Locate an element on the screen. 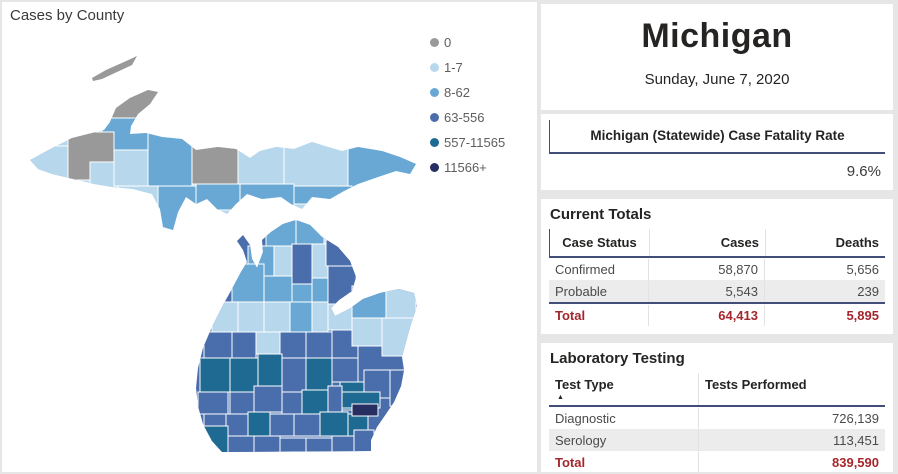 This screenshot has height=474, width=898. map-legend: 0 1-7 8-62 63-556 557-11565 11566+ is located at coordinates (467, 105).